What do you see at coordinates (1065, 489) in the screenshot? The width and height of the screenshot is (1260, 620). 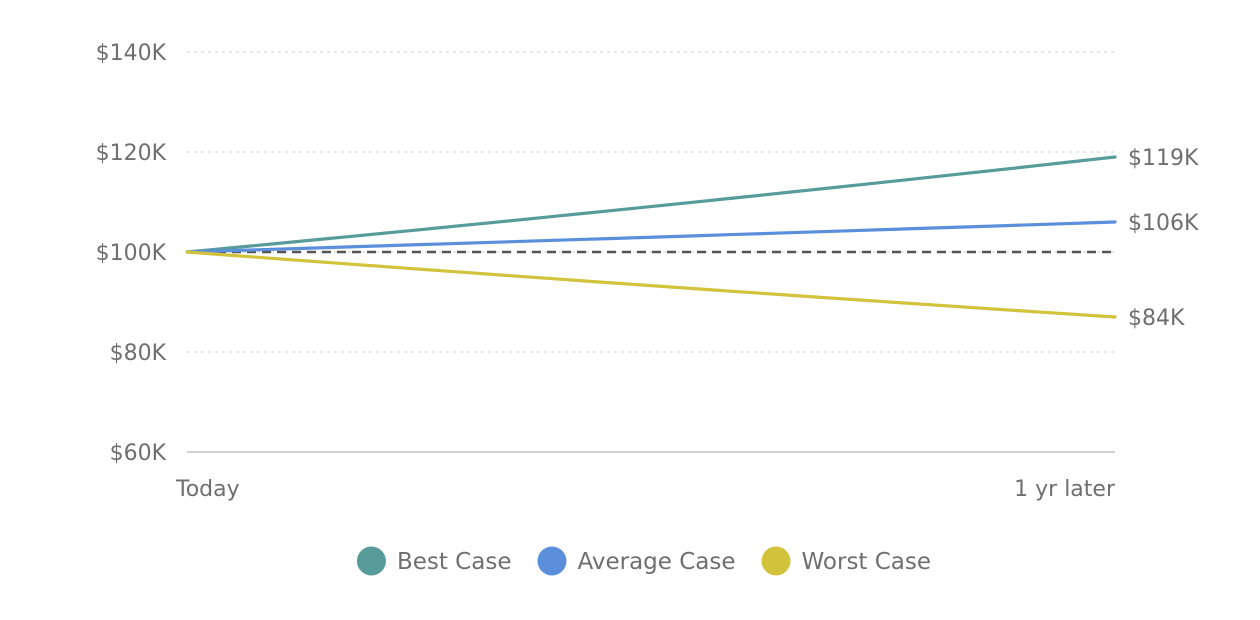 I see `x-tick-label: 1 yr later` at bounding box center [1065, 489].